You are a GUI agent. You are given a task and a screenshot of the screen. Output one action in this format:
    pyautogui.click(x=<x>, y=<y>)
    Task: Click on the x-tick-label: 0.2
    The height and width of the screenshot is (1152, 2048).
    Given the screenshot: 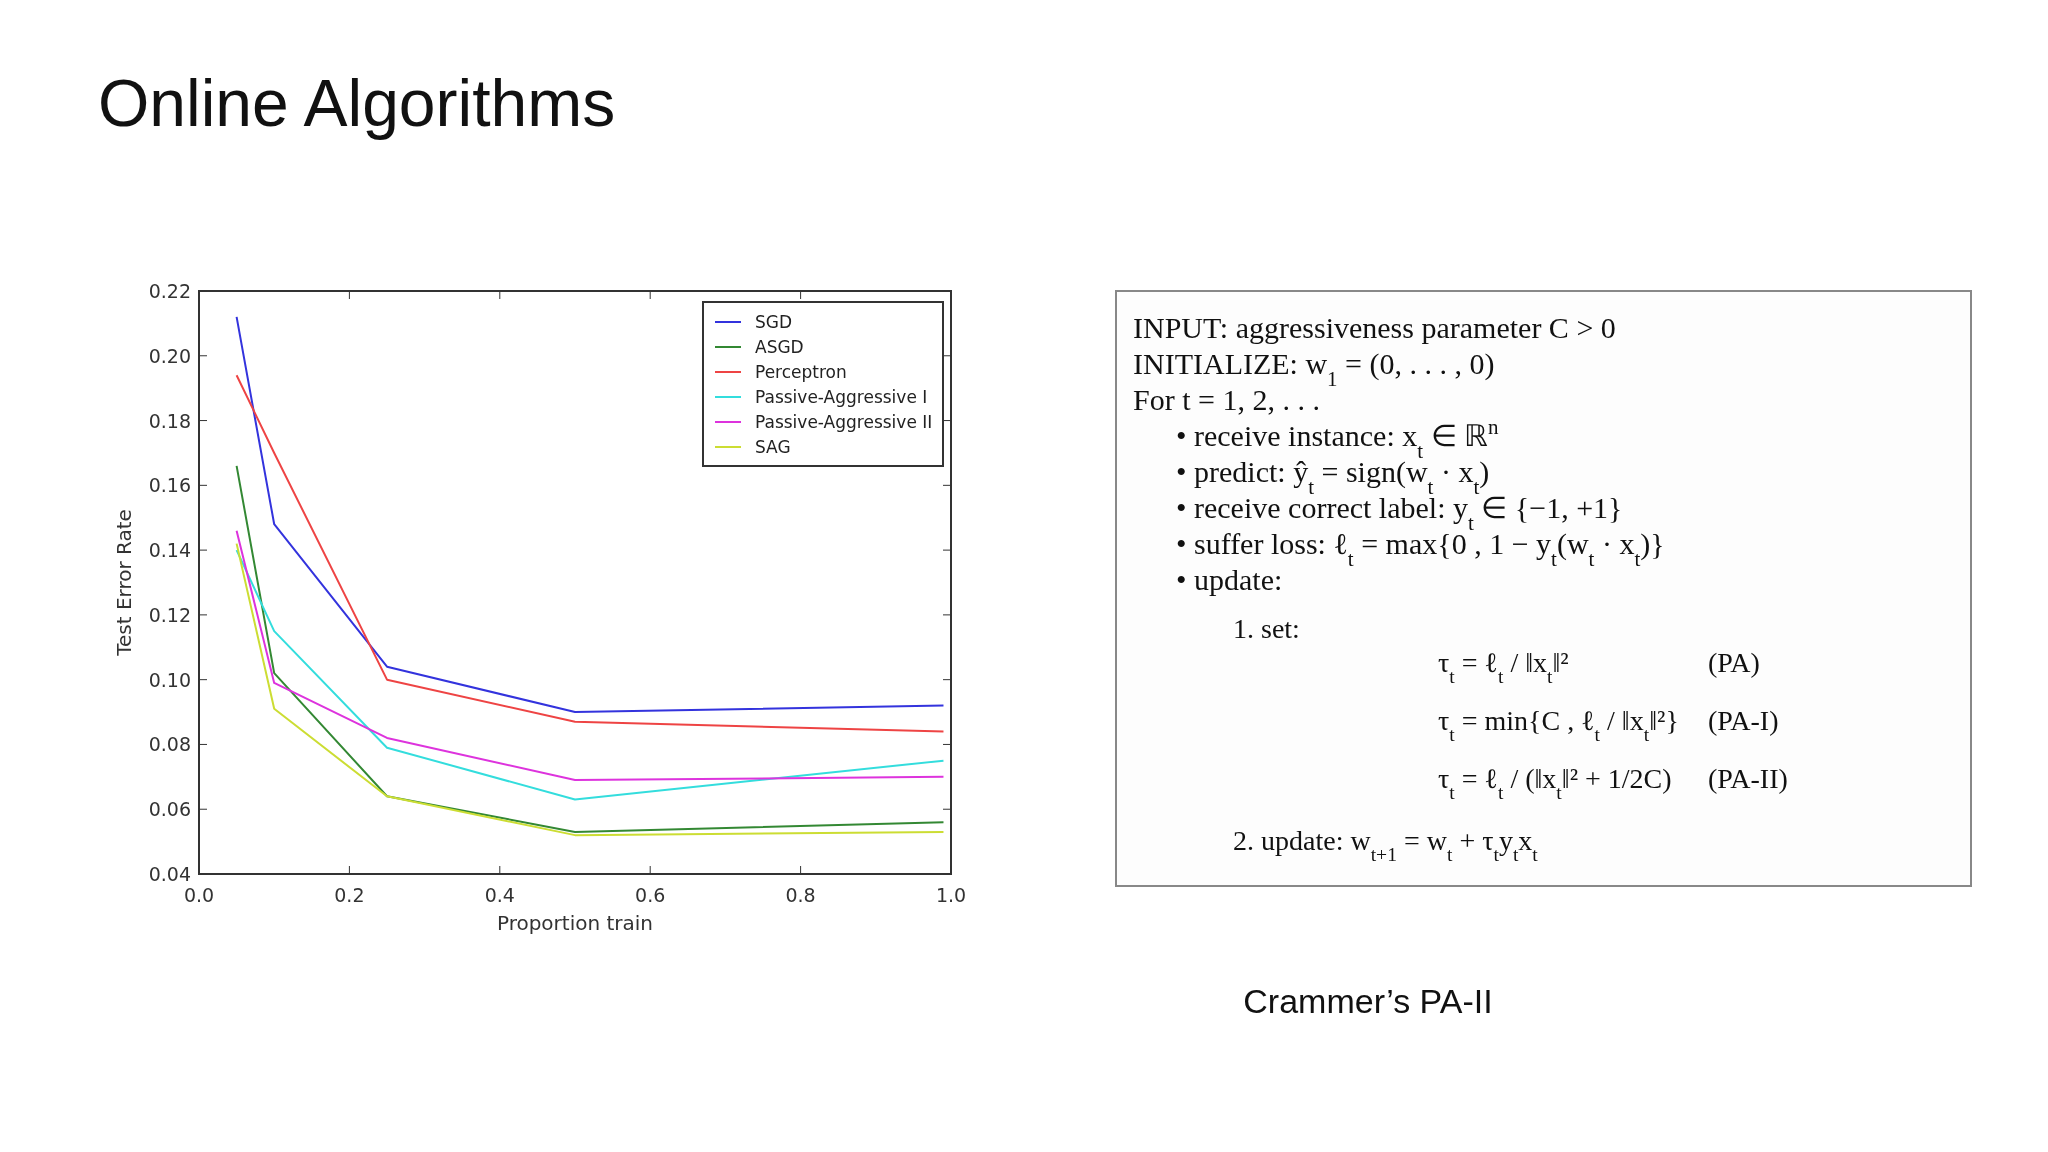 What is the action you would take?
    pyautogui.click(x=349, y=895)
    